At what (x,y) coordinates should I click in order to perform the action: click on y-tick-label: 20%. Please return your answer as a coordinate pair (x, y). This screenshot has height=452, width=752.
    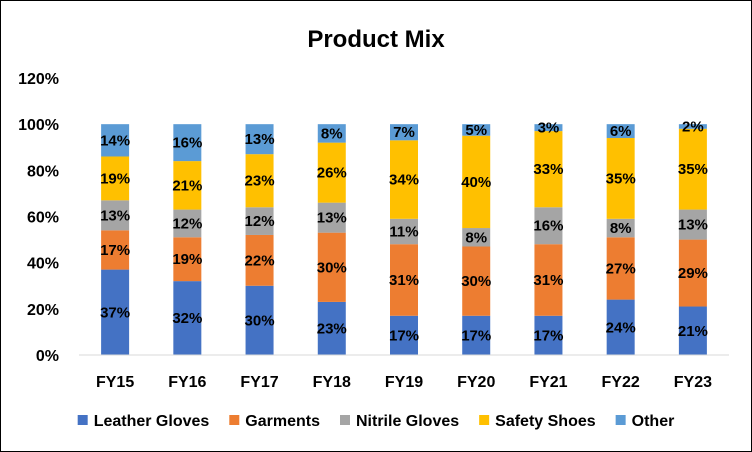
    Looking at the image, I should click on (43, 310).